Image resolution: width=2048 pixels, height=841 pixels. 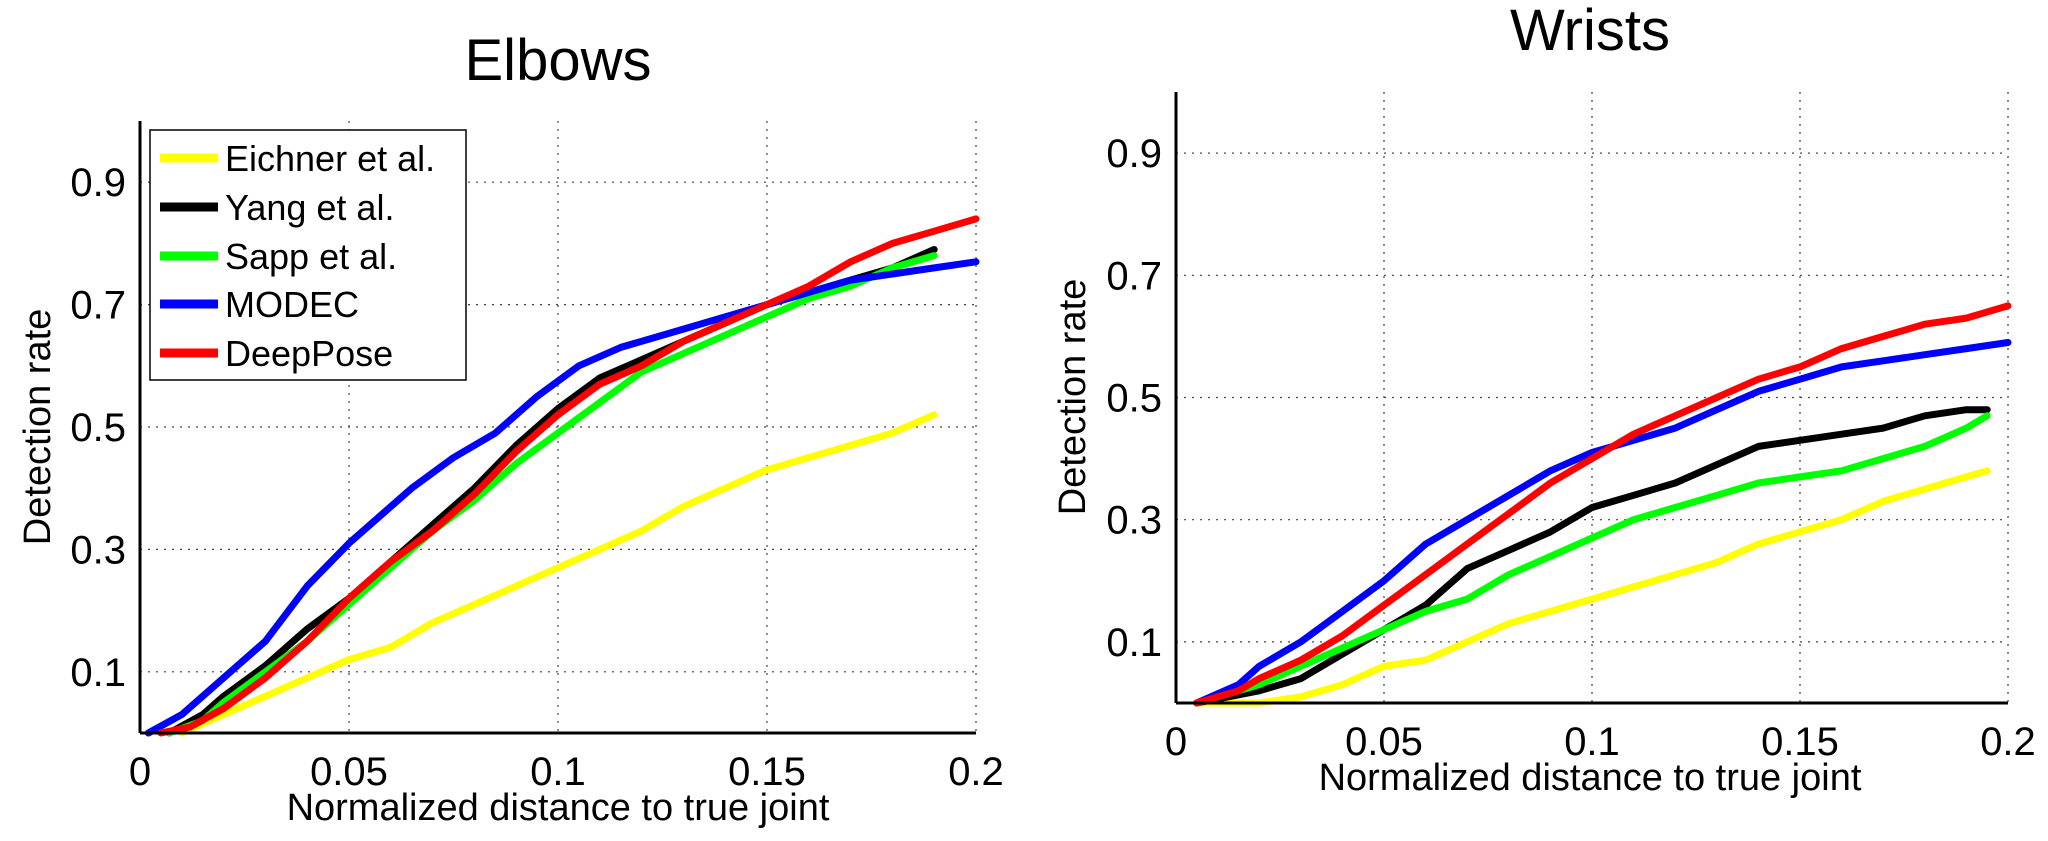 I want to click on legend-label: Sapp et al., so click(x=311, y=256).